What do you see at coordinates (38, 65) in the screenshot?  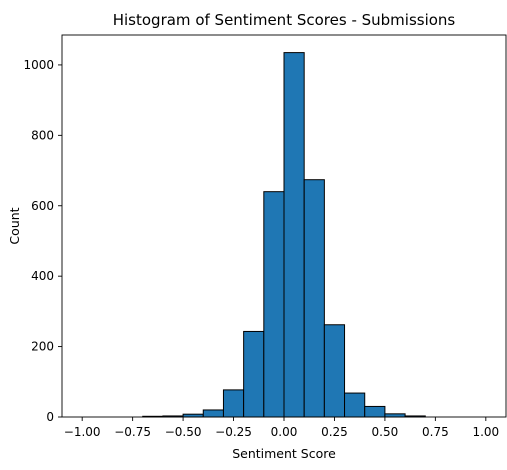 I see `y-tick-label: 1000` at bounding box center [38, 65].